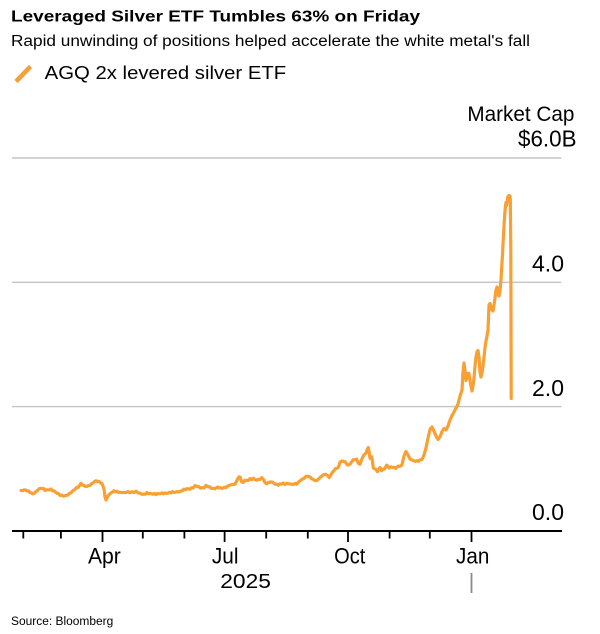 Image resolution: width=600 pixels, height=634 pixels. Describe the element at coordinates (547, 139) in the screenshot. I see `svg-text: $6.0B` at that location.